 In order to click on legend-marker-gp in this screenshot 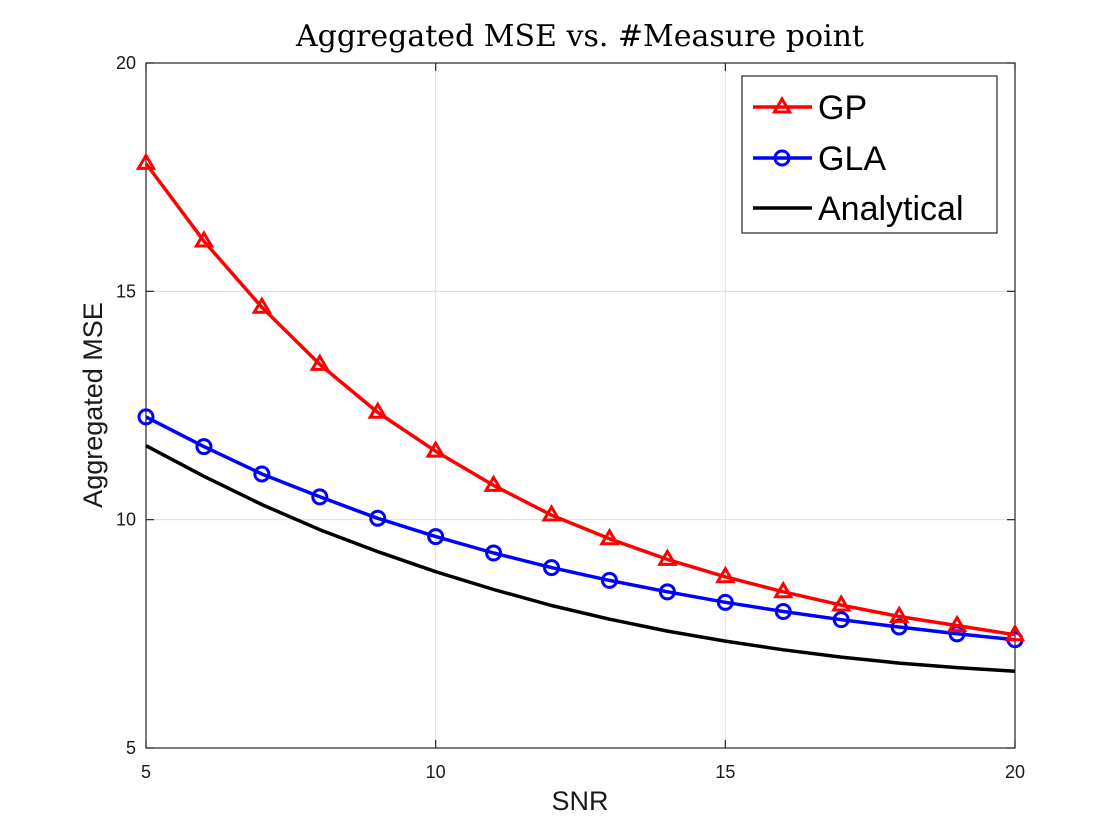, I will do `click(782, 105)`.